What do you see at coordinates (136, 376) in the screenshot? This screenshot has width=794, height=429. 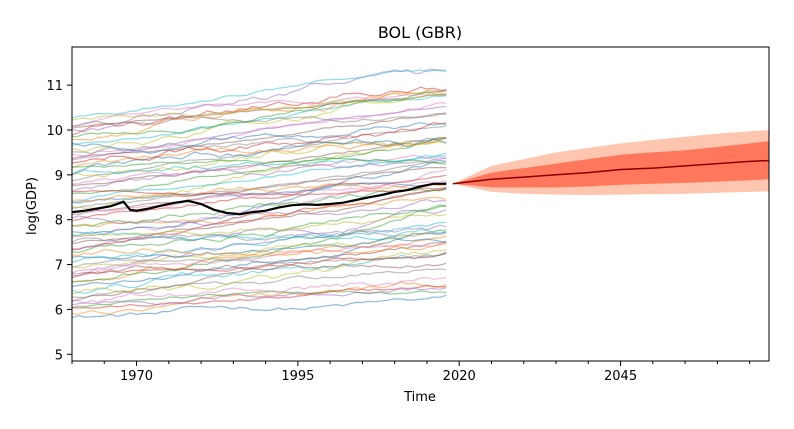 I see `x-tick-label: 1970` at bounding box center [136, 376].